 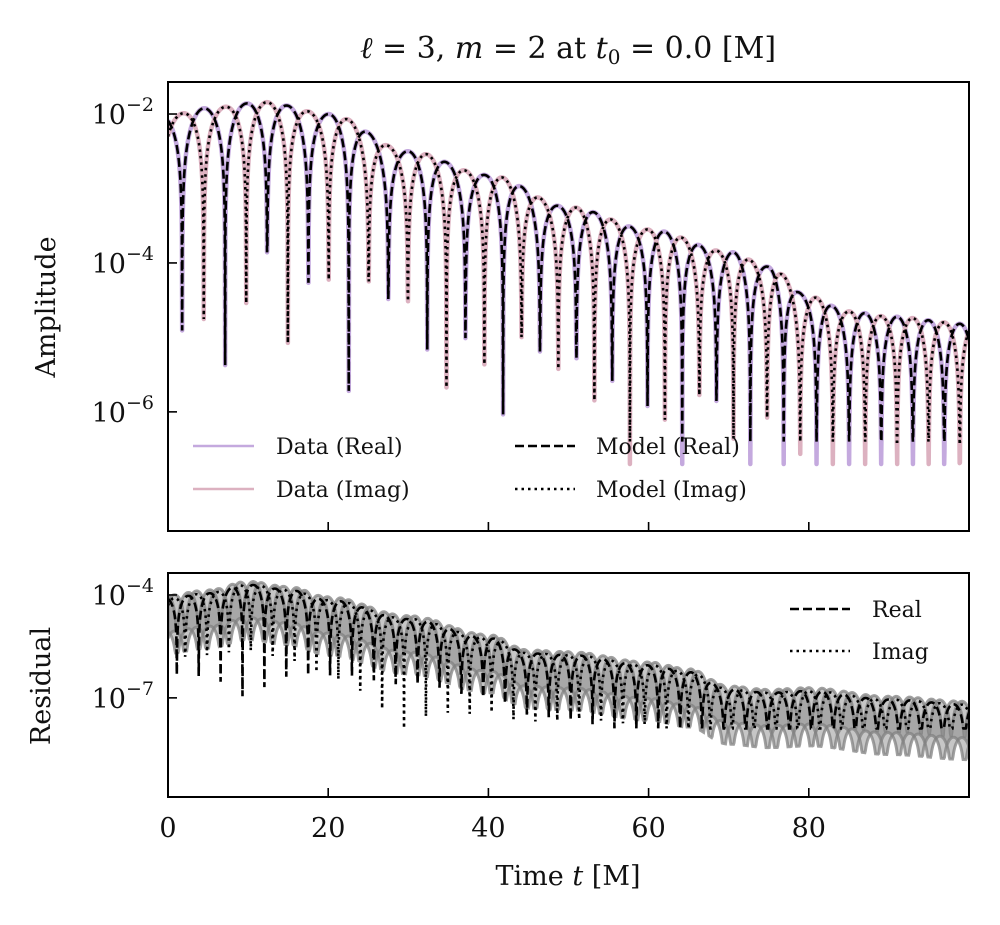 I want to click on chart-title: ℓ = 3, m = 2 at t0 = 0.0 [M], so click(x=568, y=50).